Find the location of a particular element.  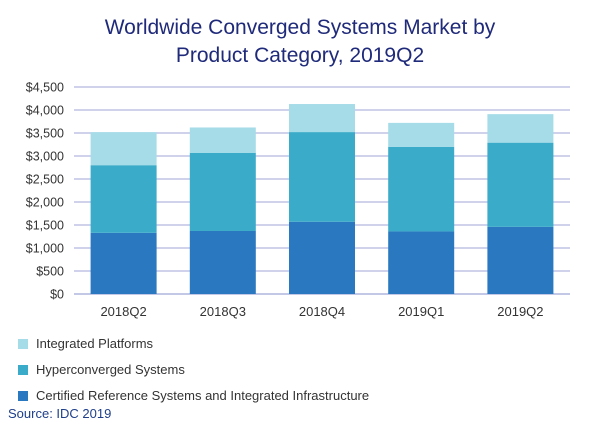

bar-2018q4-certified-reference-systems-an is located at coordinates (322, 257).